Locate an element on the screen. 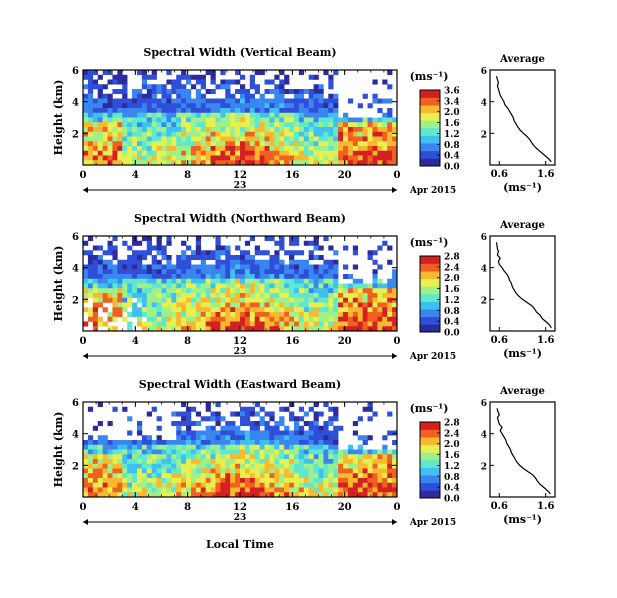 The image size is (617, 598). colorbar: 3.63.42.01.61.20.80.40.0 is located at coordinates (439, 130).